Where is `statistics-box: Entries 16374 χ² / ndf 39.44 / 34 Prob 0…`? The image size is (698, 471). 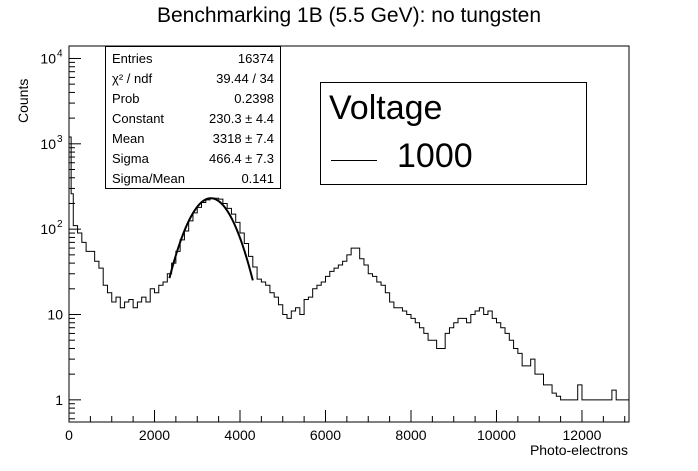
statistics-box: Entries 16374 χ² / ndf 39.44 / 34 Prob 0… is located at coordinates (193, 117).